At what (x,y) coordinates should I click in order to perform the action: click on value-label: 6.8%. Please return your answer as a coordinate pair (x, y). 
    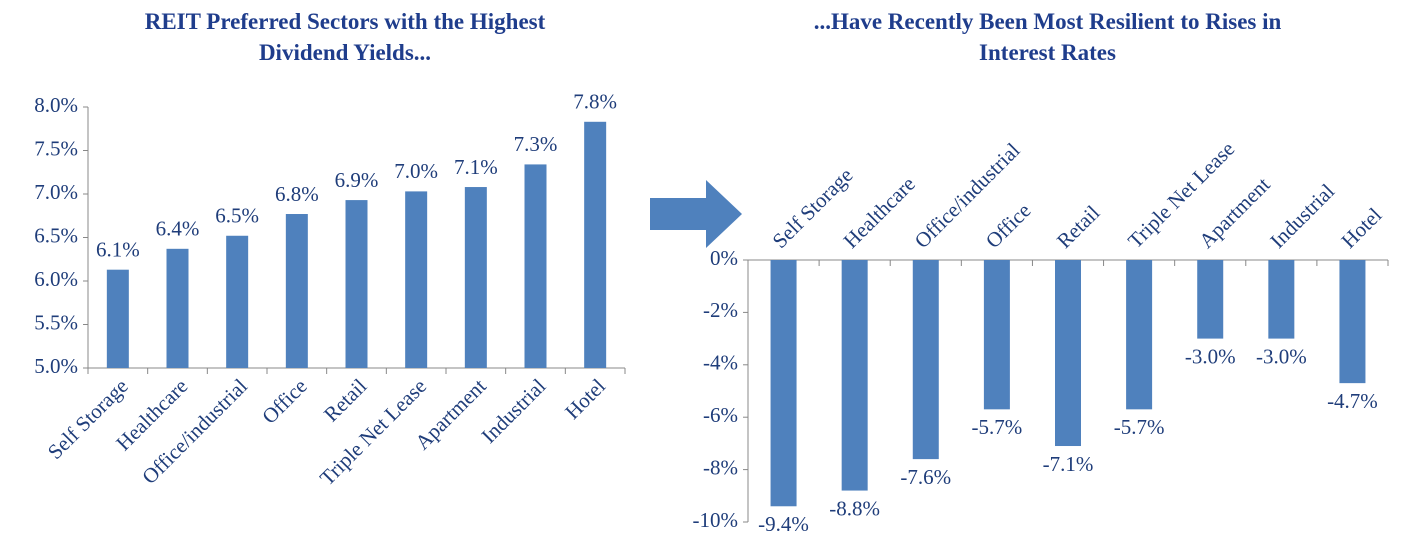
    Looking at the image, I should click on (297, 194).